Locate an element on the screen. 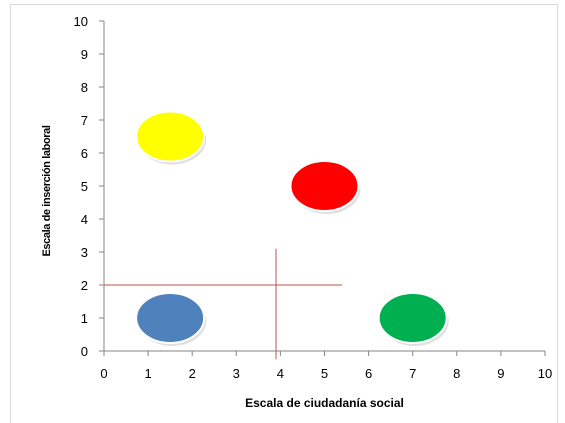 This screenshot has height=423, width=565. y-tick-label: 10 is located at coordinates (81, 21).